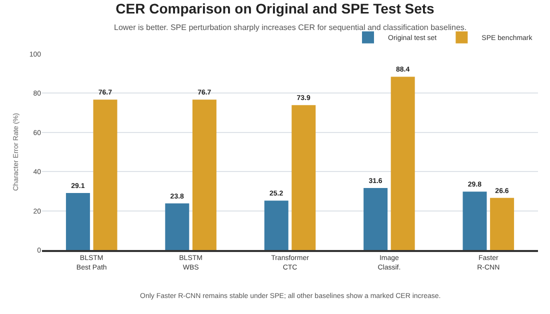  I want to click on chart-title: CER Comparison on Original and SPE Test Sets, so click(275, 8).